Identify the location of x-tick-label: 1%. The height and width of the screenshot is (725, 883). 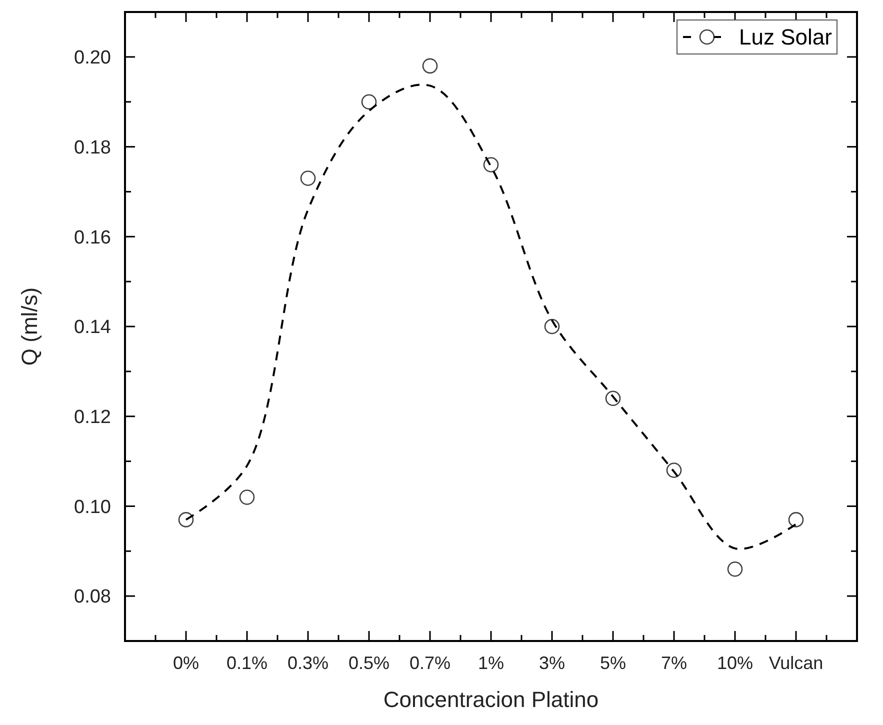
(491, 663).